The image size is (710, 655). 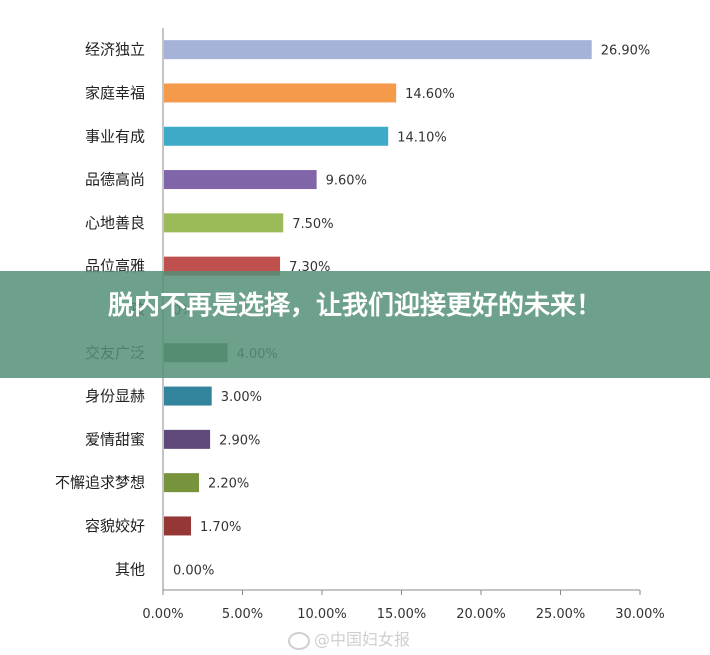 What do you see at coordinates (640, 614) in the screenshot?
I see `x-tick-label: 30.00%` at bounding box center [640, 614].